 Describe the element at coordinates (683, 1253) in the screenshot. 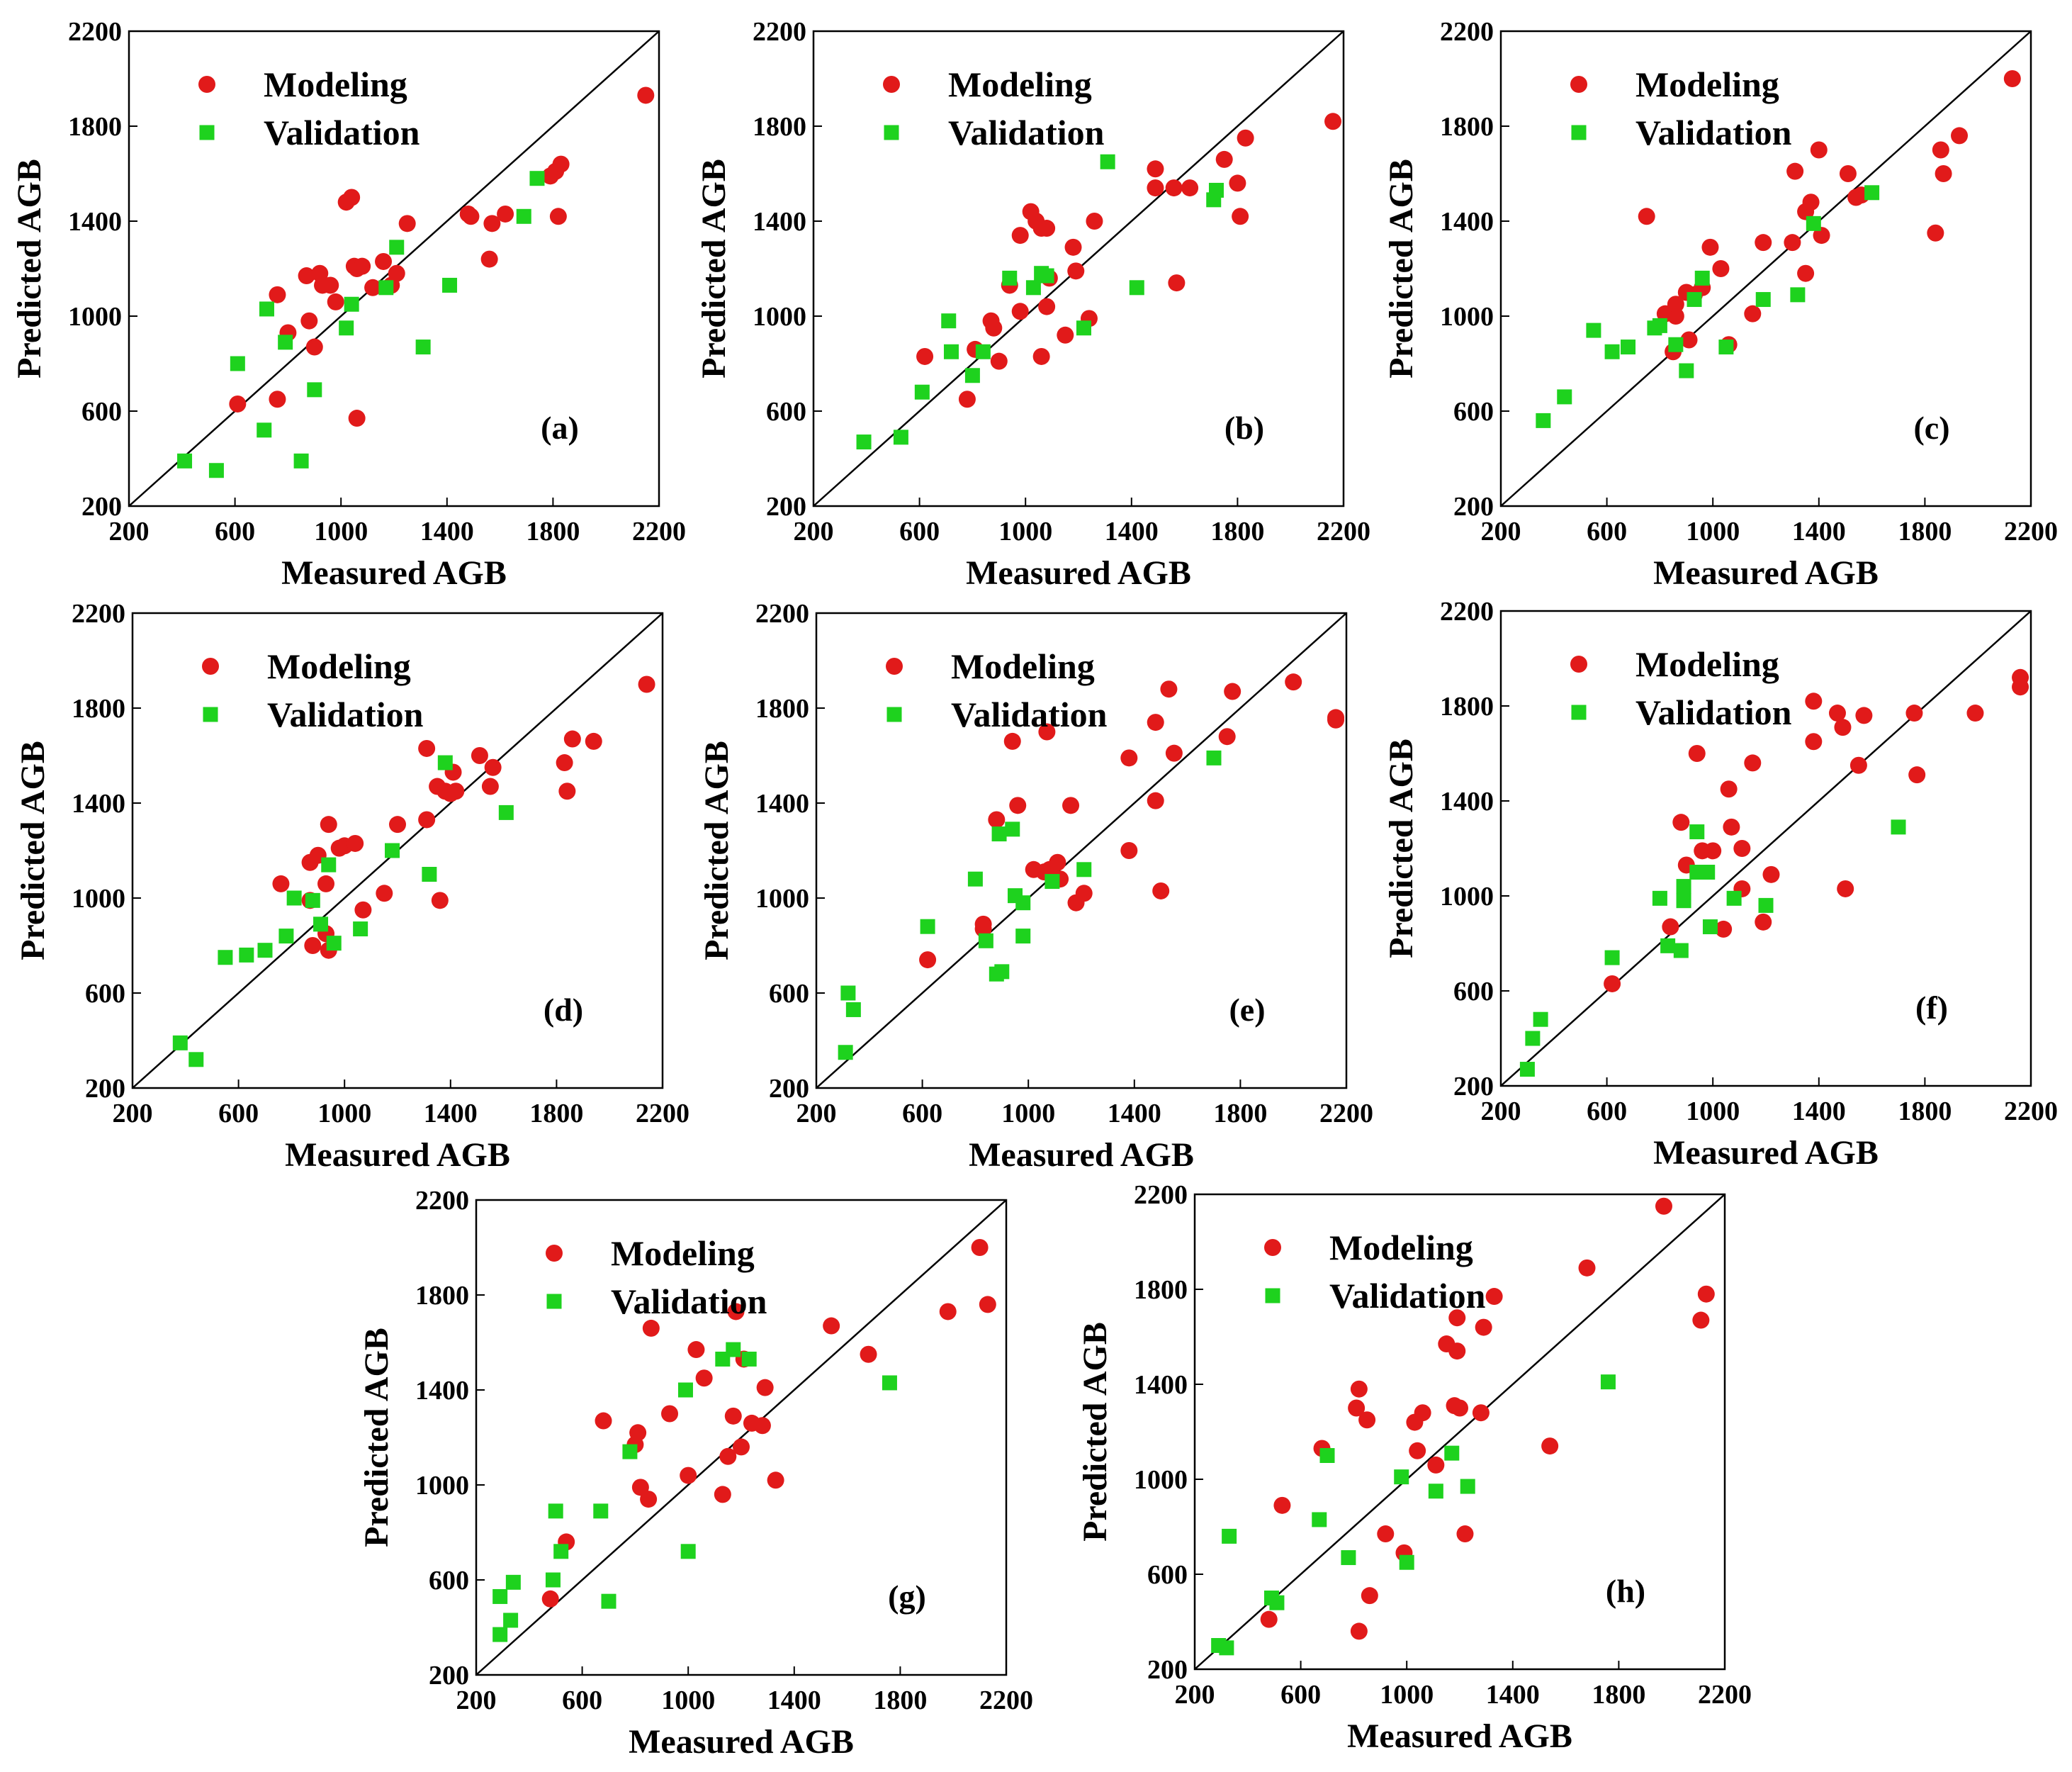

I see `legend-modeling-label: Modeling` at that location.